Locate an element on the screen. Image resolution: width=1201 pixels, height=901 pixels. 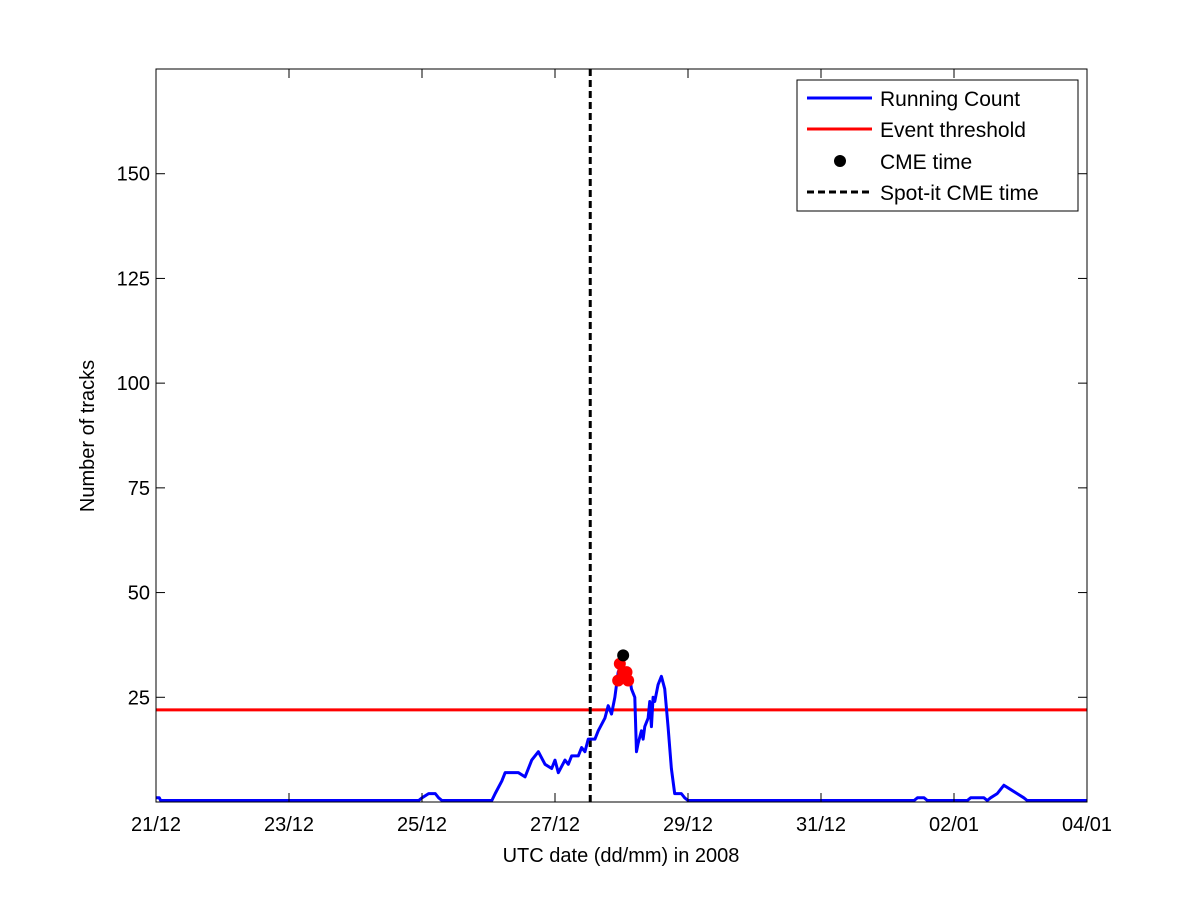
x-tick-label: 02/01 is located at coordinates (954, 825).